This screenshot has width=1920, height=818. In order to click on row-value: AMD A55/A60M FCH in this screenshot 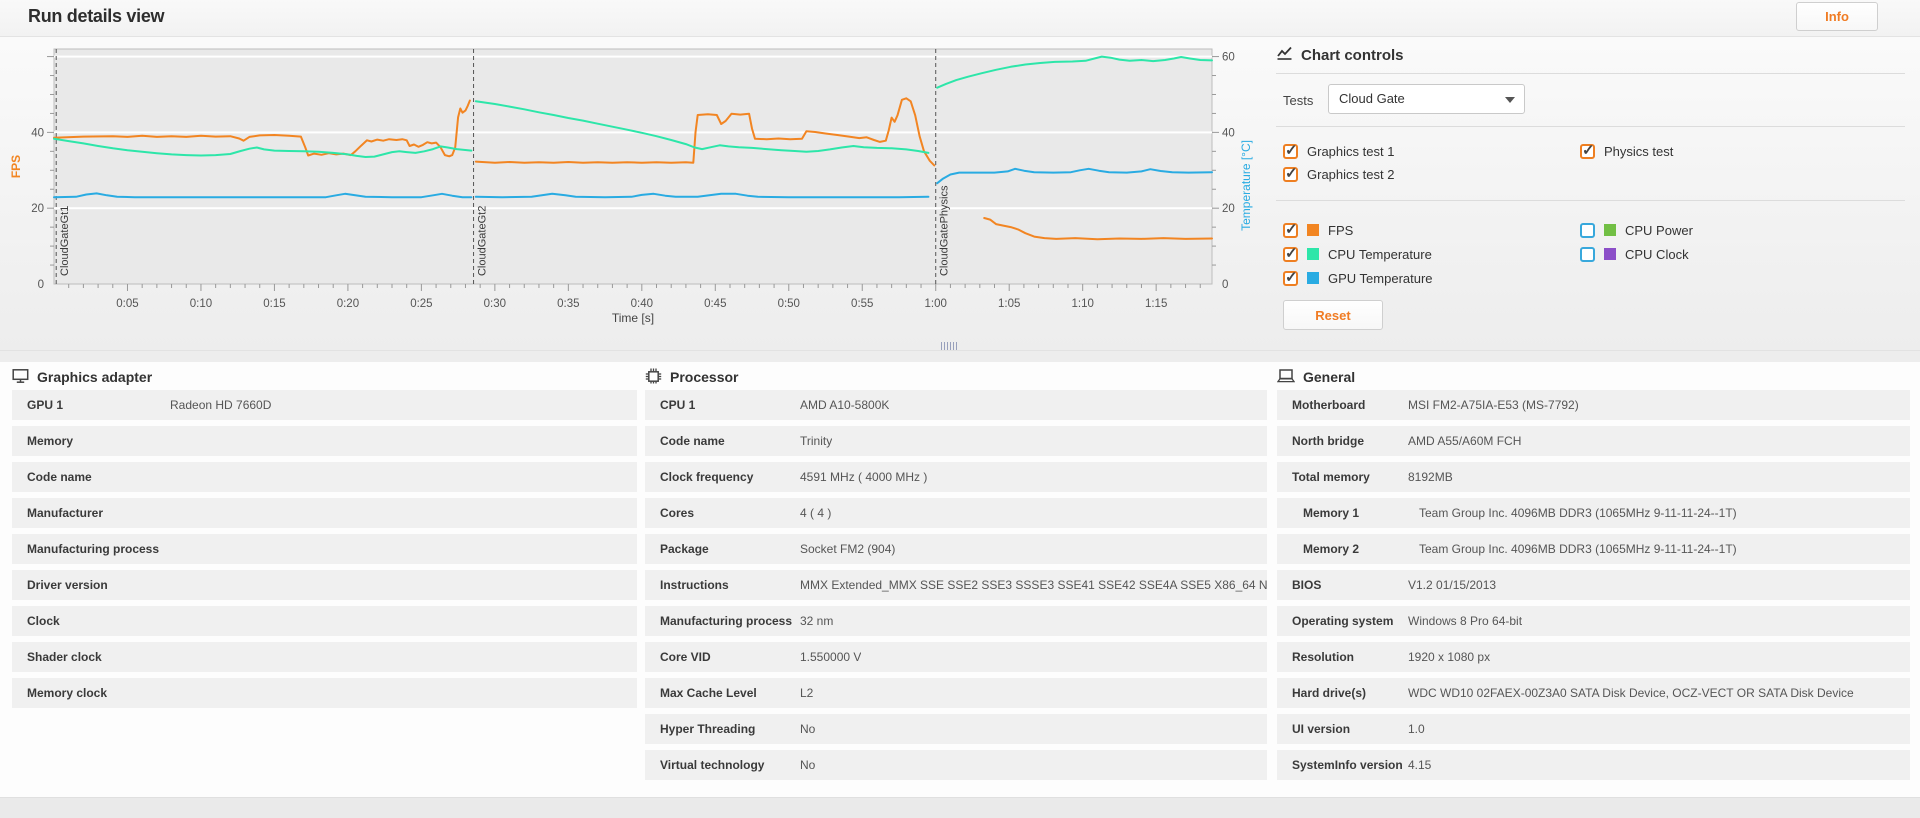, I will do `click(1465, 441)`.